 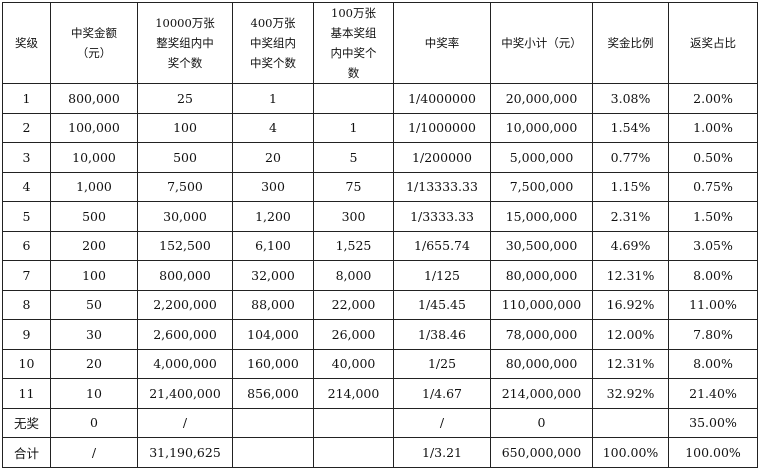 I want to click on table-cell: 214,000, so click(x=353, y=393).